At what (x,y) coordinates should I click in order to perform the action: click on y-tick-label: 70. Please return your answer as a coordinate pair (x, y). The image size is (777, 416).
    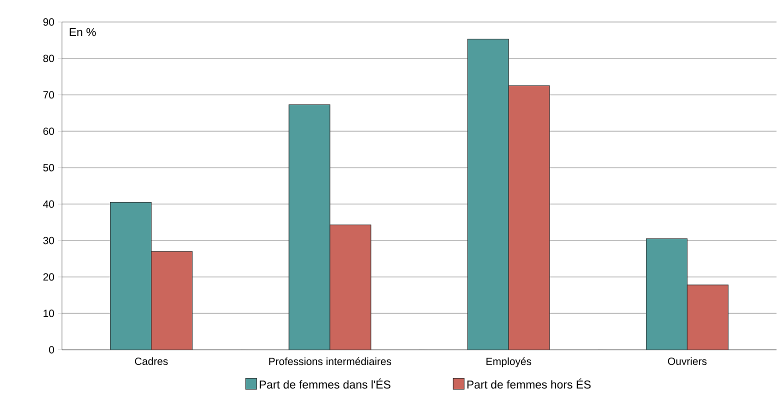
    Looking at the image, I should click on (48, 95).